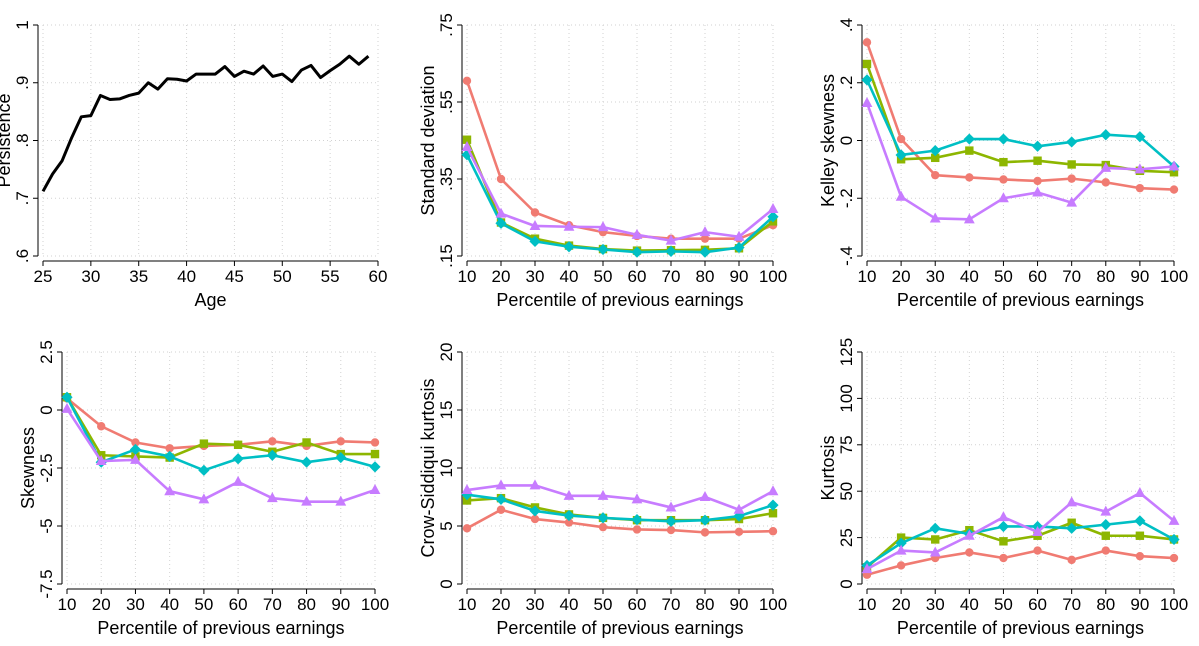 The width and height of the screenshot is (1199, 646). What do you see at coordinates (446, 352) in the screenshot?
I see `y-tick-label: 20` at bounding box center [446, 352].